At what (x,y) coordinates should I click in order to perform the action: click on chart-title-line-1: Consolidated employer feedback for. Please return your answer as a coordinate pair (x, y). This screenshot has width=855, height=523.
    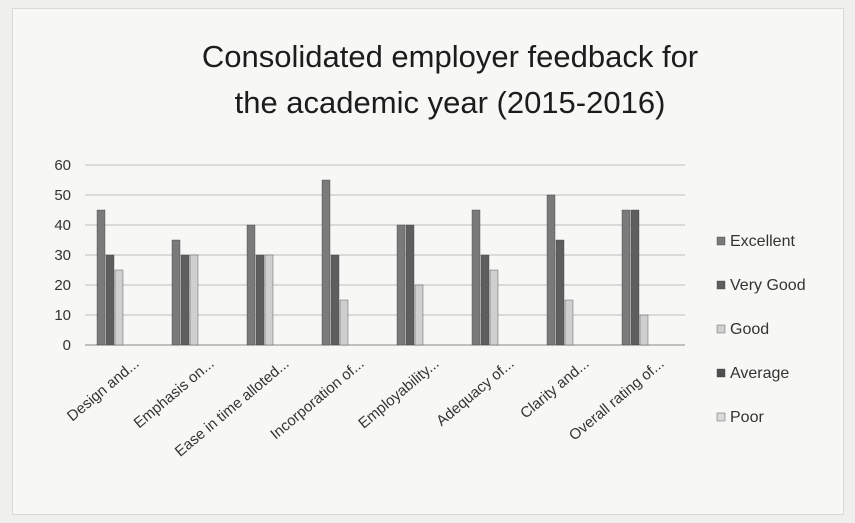
    Looking at the image, I should click on (450, 56).